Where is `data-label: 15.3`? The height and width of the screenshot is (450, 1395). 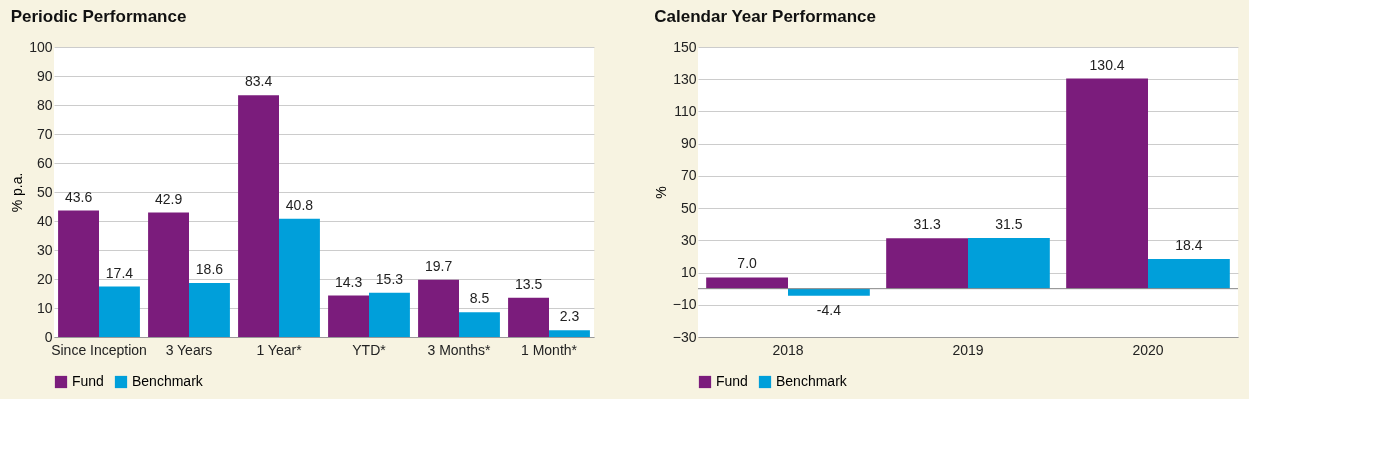
data-label: 15.3 is located at coordinates (389, 278).